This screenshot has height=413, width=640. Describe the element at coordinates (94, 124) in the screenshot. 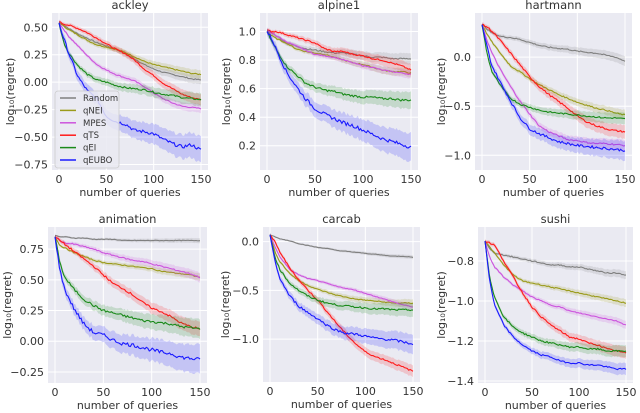

I see `legend-label-MPES: MPES` at that location.